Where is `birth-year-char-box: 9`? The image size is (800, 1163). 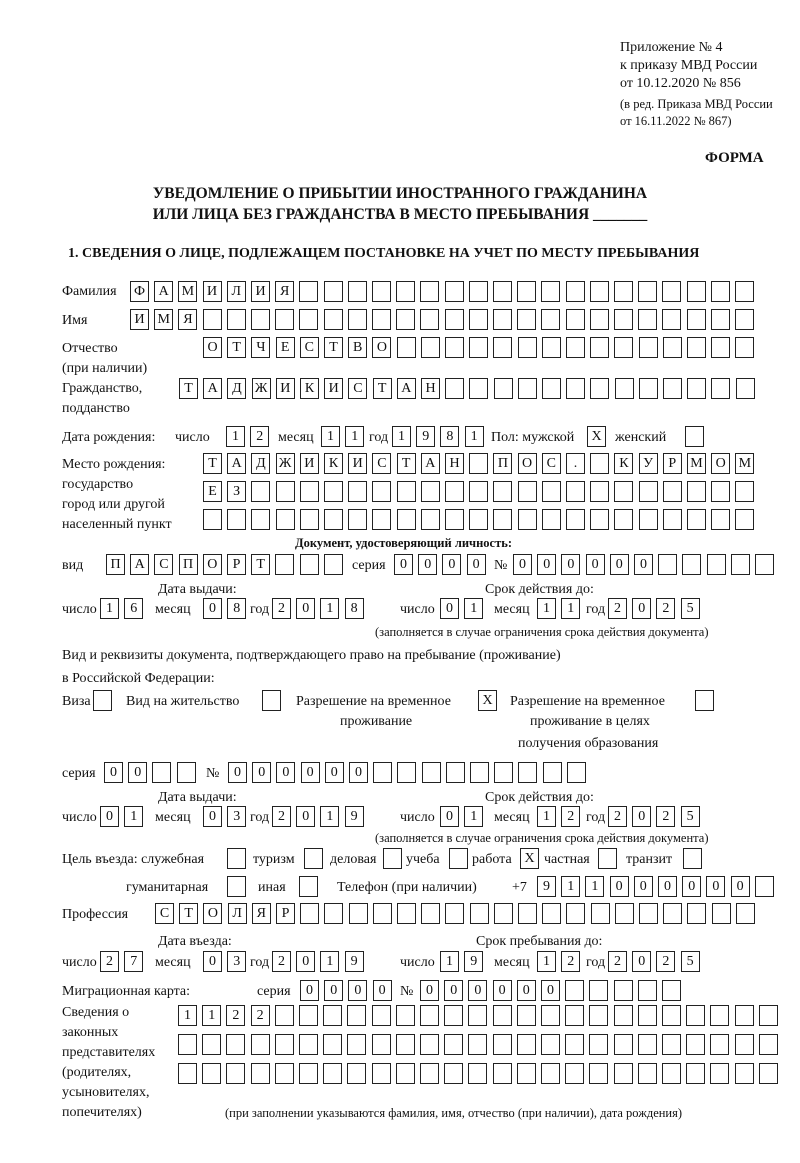 birth-year-char-box: 9 is located at coordinates (426, 436).